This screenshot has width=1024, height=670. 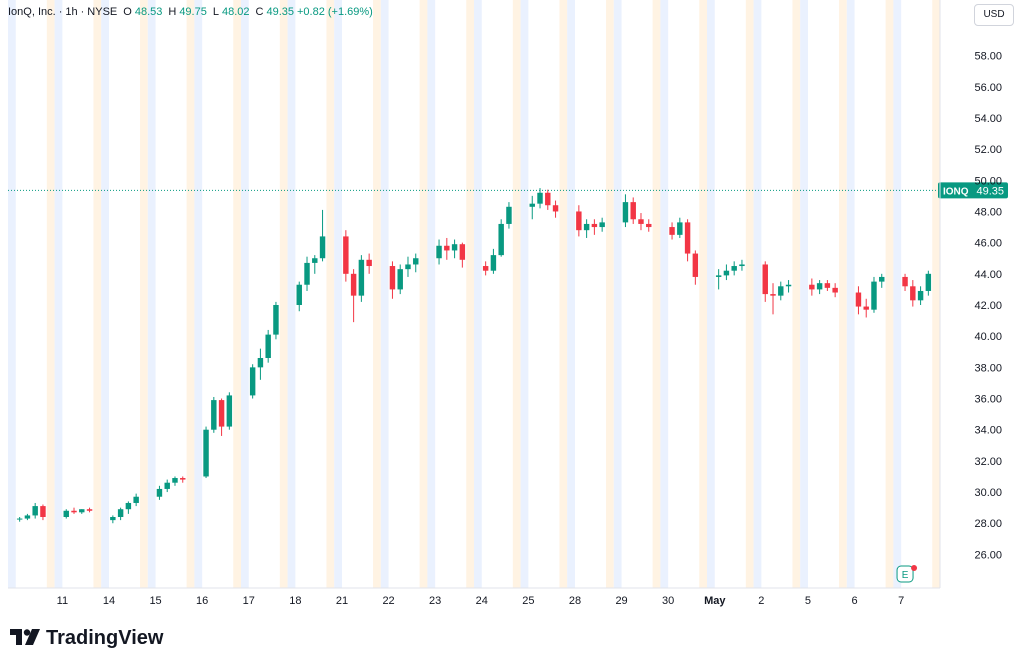 What do you see at coordinates (71, 12) in the screenshot?
I see `interval-label: 1h` at bounding box center [71, 12].